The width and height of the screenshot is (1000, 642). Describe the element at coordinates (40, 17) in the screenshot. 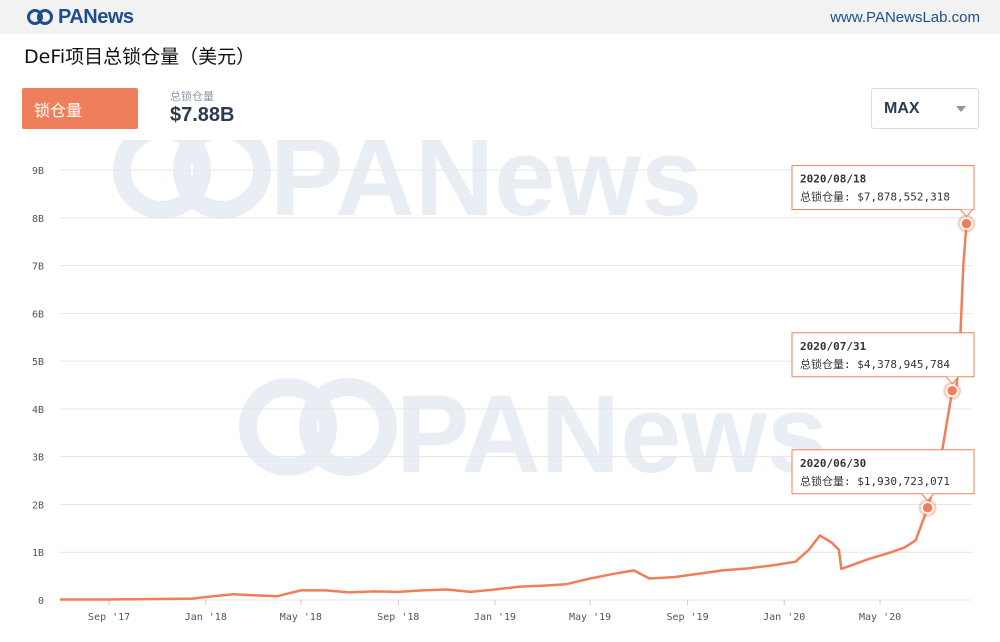

I see `panews-logo-icon` at that location.